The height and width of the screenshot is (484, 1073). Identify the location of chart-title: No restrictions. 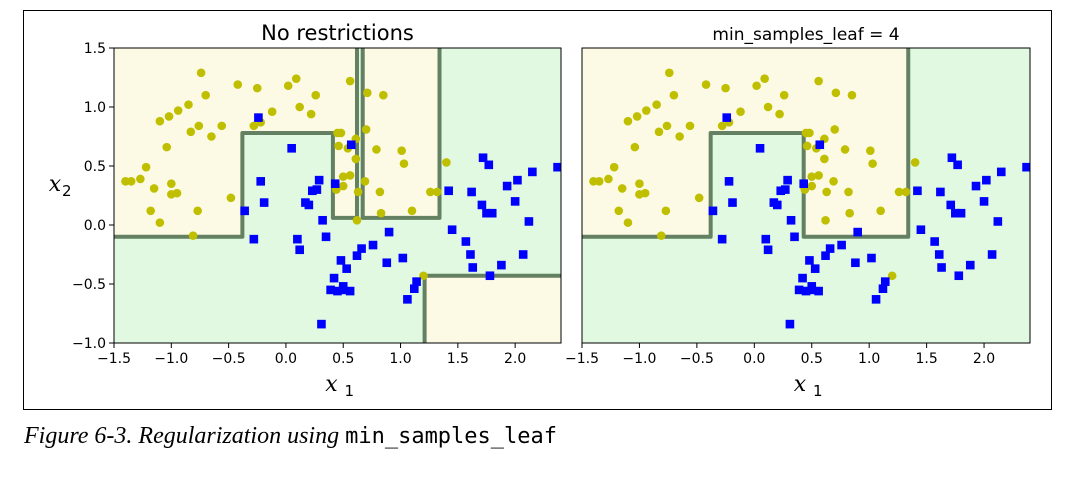
(337, 33).